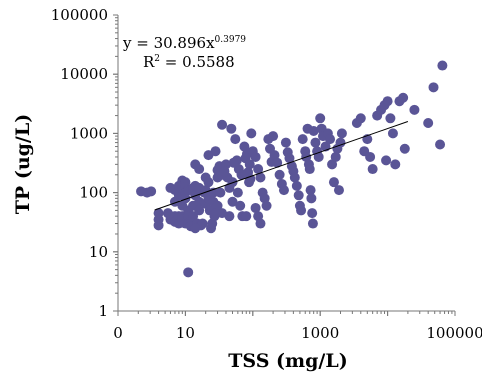 The height and width of the screenshot is (376, 482). Describe the element at coordinates (287, 361) in the screenshot. I see `x-axis-title: TSS (mg/L)` at that location.